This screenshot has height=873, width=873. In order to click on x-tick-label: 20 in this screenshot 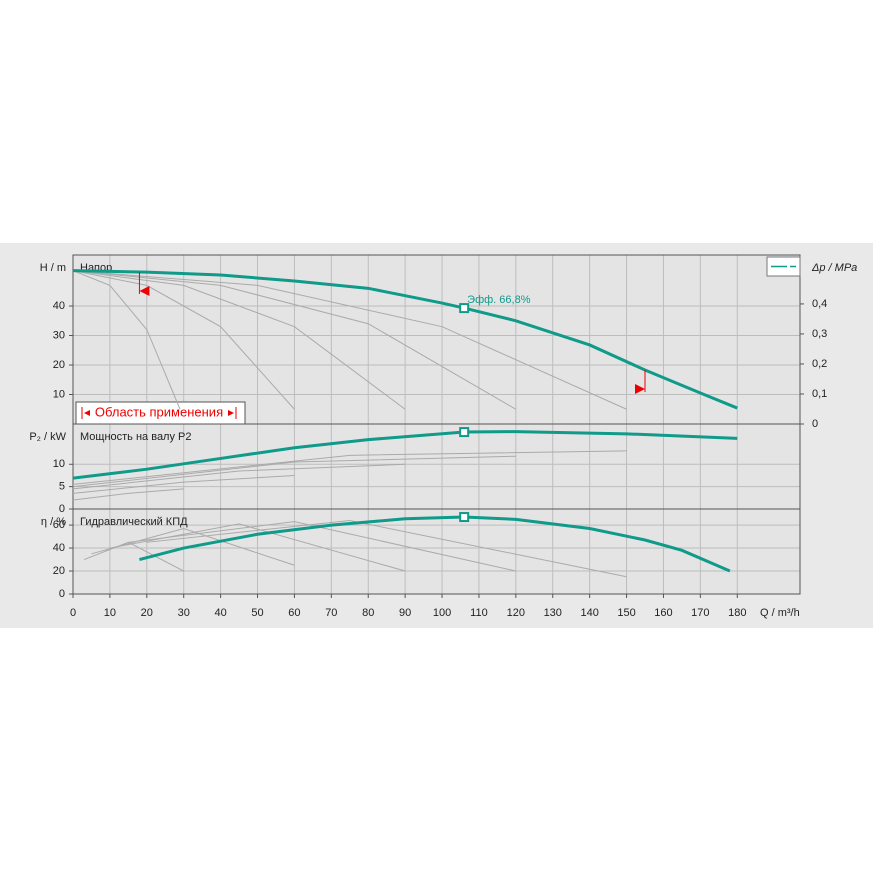, I will do `click(147, 613)`.